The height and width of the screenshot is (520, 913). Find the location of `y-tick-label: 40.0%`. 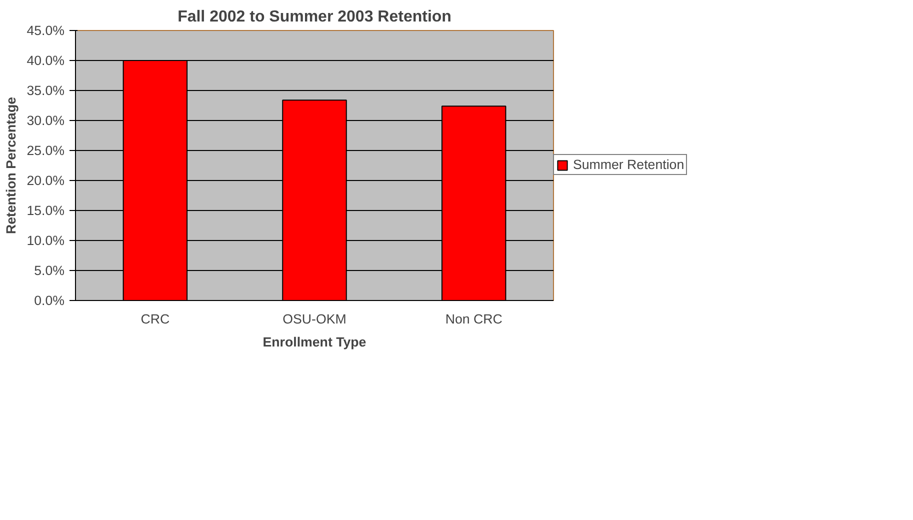

y-tick-label: 40.0% is located at coordinates (45, 60).